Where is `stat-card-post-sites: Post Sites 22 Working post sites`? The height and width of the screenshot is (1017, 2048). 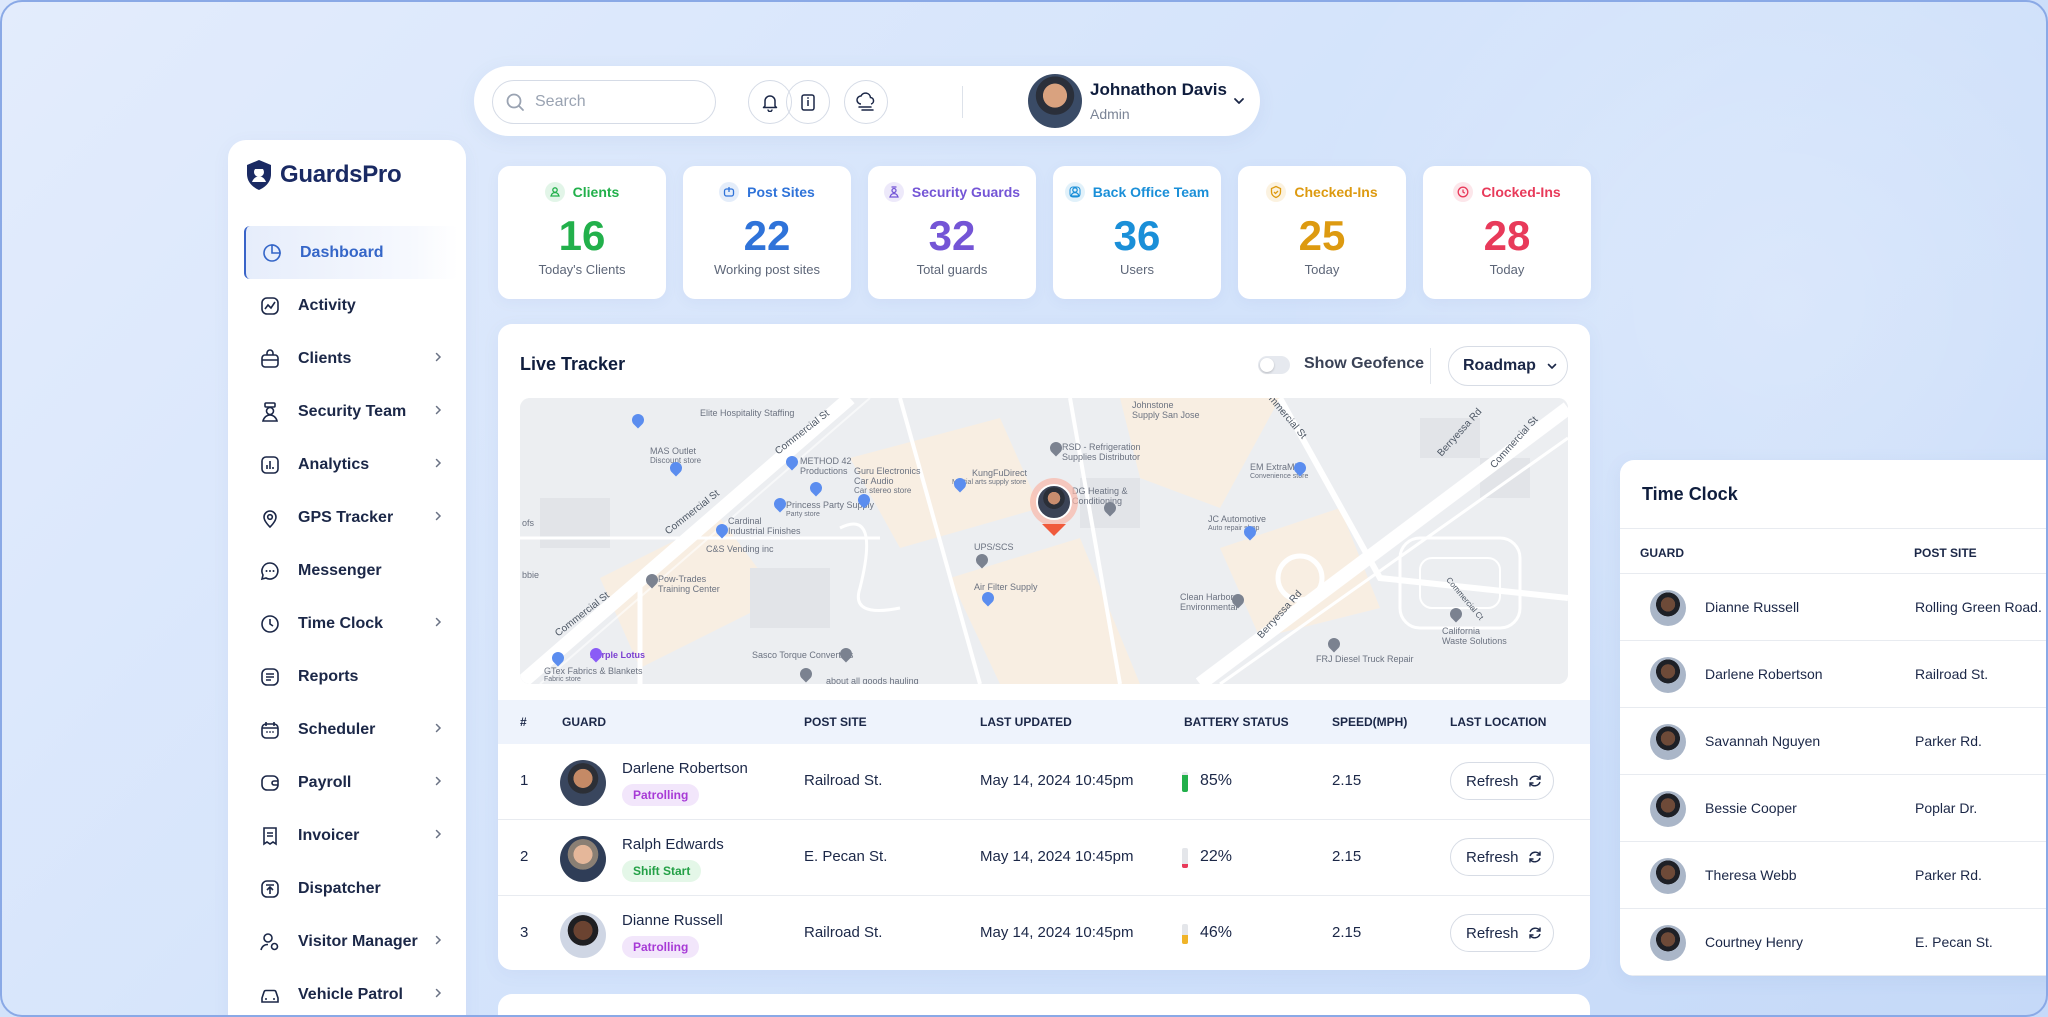 stat-card-post-sites: Post Sites 22 Working post sites is located at coordinates (767, 232).